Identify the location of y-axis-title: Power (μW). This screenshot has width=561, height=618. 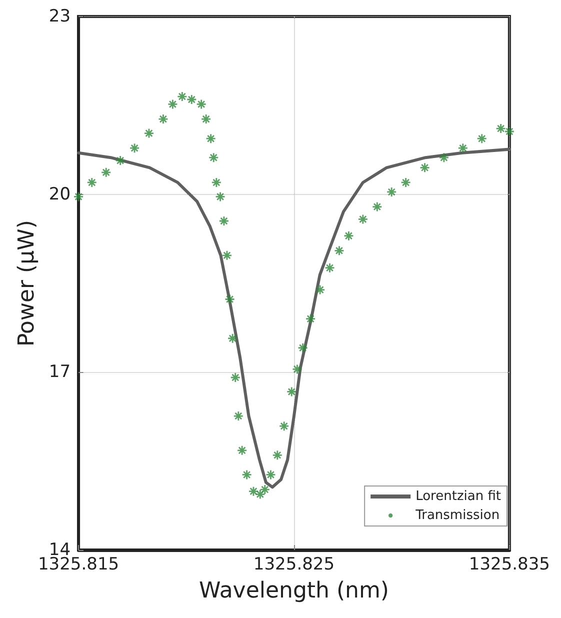
(27, 283).